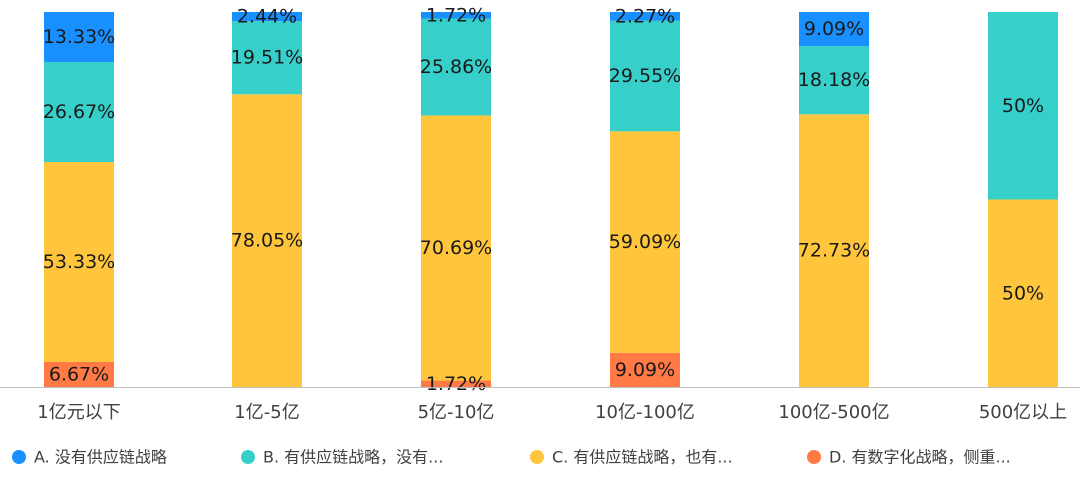 Image resolution: width=1080 pixels, height=487 pixels. I want to click on legend-label: A. 没有供应链战略, so click(100, 457).